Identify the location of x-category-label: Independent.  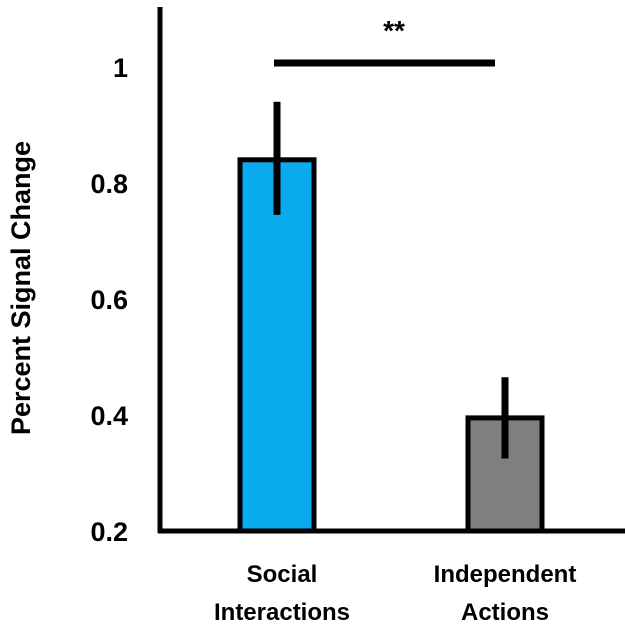
(505, 574).